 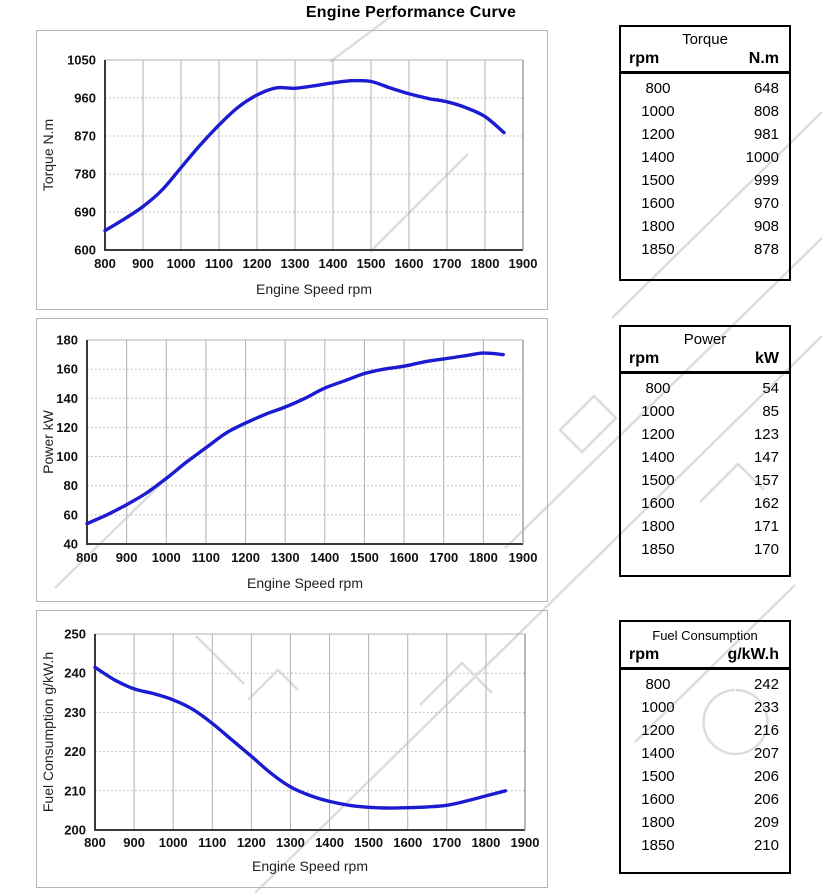 I want to click on table-row: 1000 808, so click(x=705, y=111).